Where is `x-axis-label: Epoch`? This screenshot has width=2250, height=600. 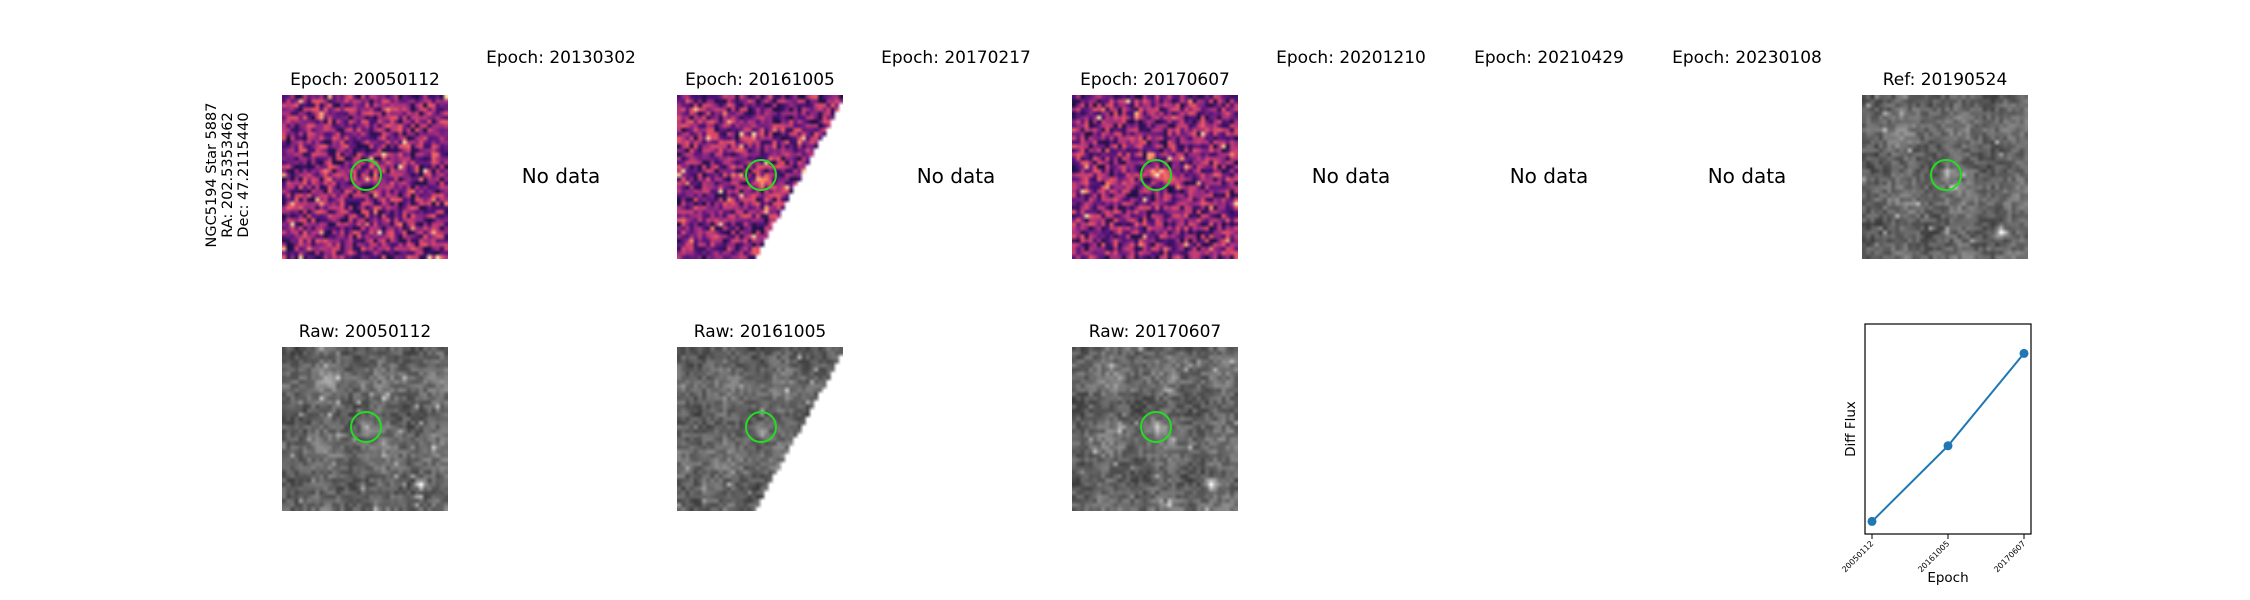
x-axis-label: Epoch is located at coordinates (1947, 578).